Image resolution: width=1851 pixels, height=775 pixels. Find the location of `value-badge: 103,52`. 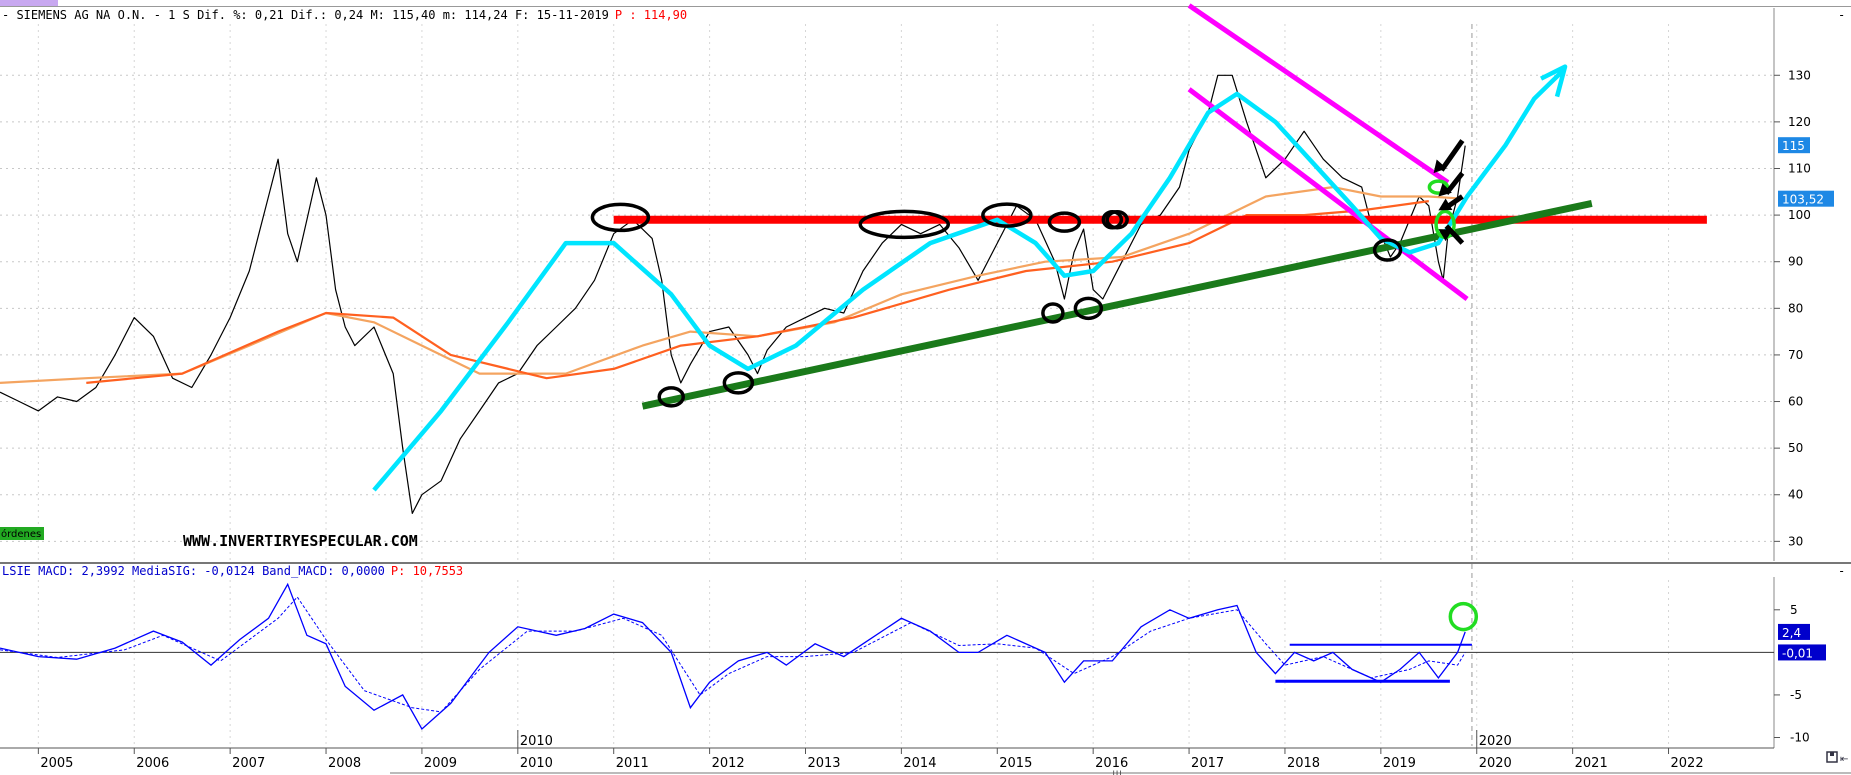

value-badge: 103,52 is located at coordinates (1803, 200).